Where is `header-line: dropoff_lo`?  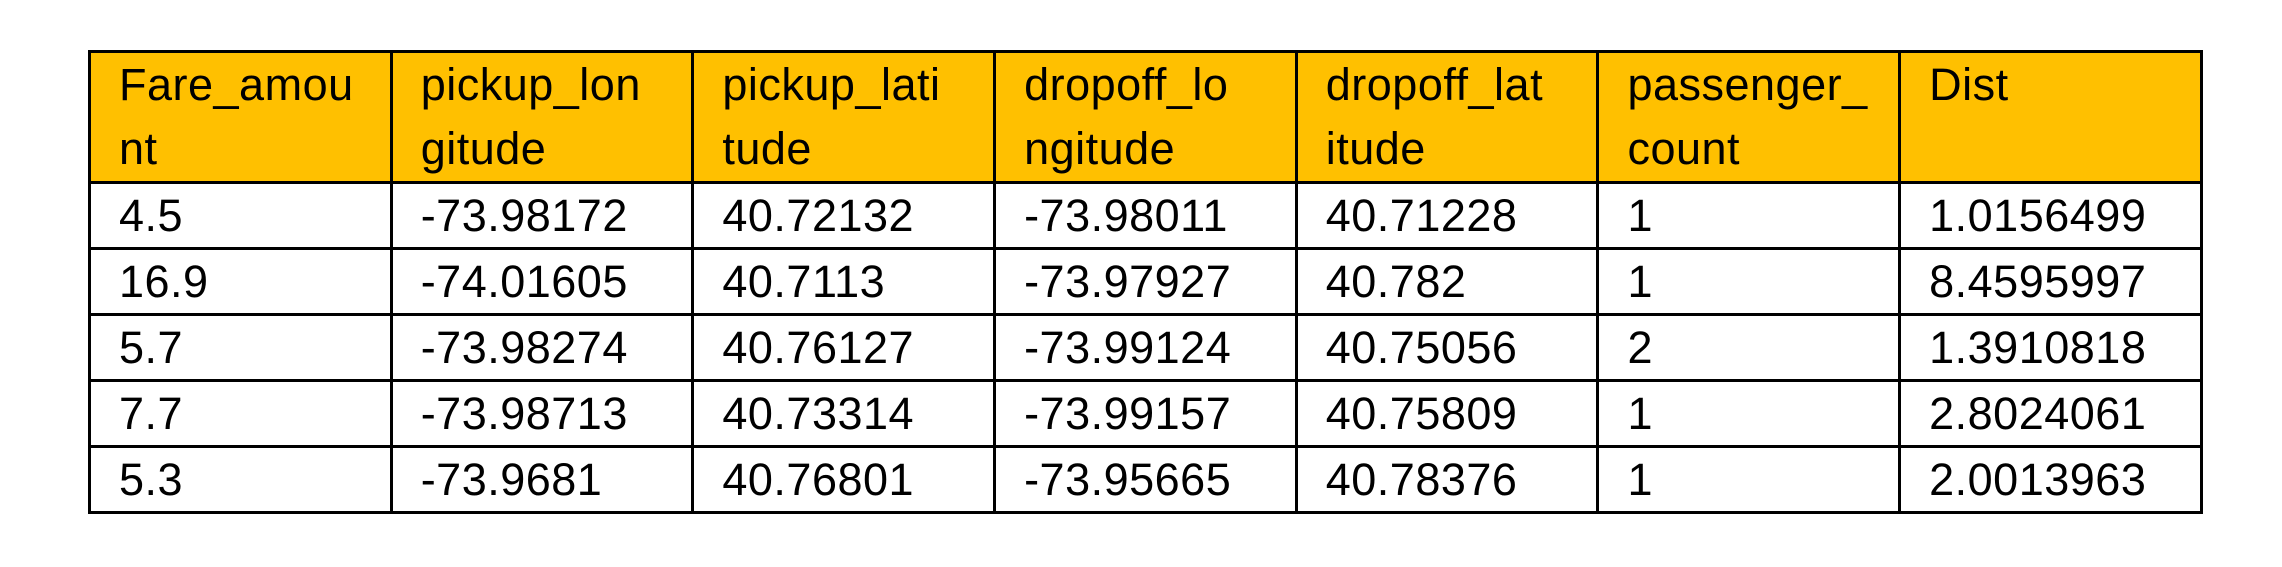 header-line: dropoff_lo is located at coordinates (1126, 84).